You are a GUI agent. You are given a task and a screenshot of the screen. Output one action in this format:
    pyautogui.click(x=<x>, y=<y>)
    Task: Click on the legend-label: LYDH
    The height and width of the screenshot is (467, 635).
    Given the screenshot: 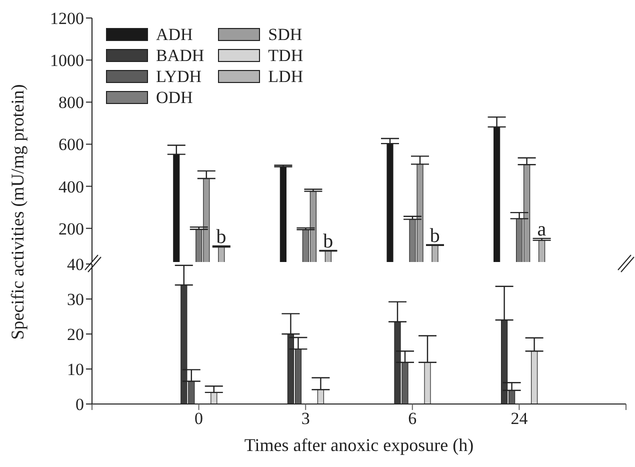 What is the action you would take?
    pyautogui.click(x=179, y=76)
    